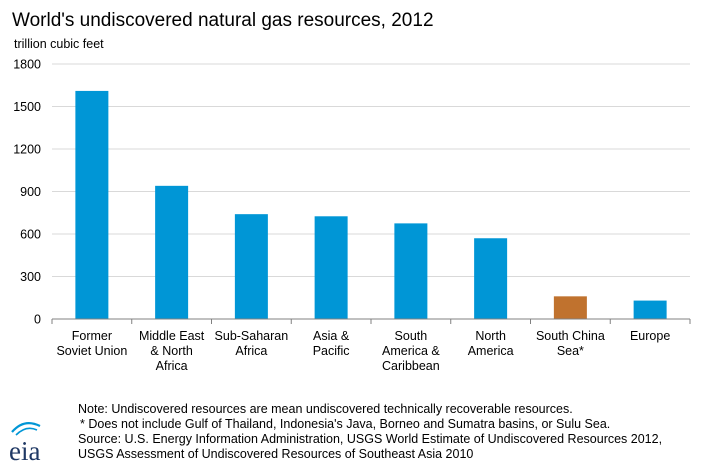 The width and height of the screenshot is (706, 474). What do you see at coordinates (411, 351) in the screenshot?
I see `x-tick-label: South America & Caribbean` at bounding box center [411, 351].